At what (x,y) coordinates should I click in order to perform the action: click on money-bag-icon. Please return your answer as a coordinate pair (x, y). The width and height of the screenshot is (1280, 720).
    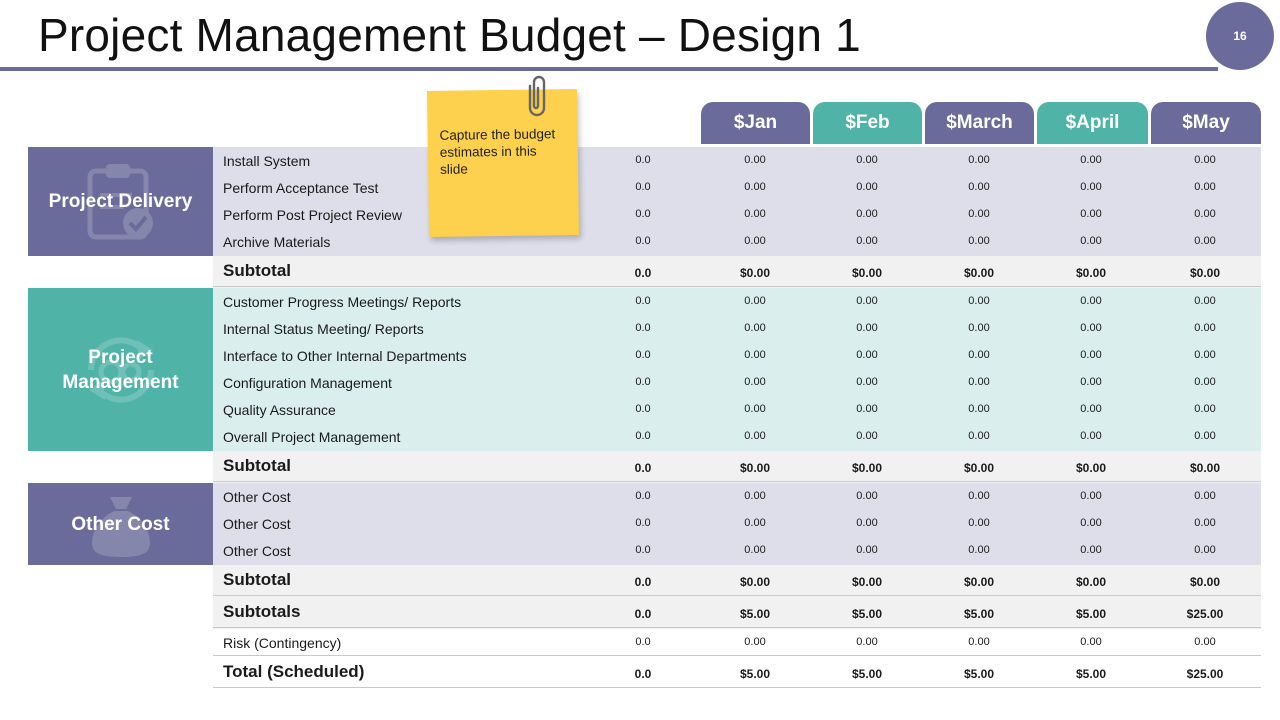
    Looking at the image, I should click on (120, 527).